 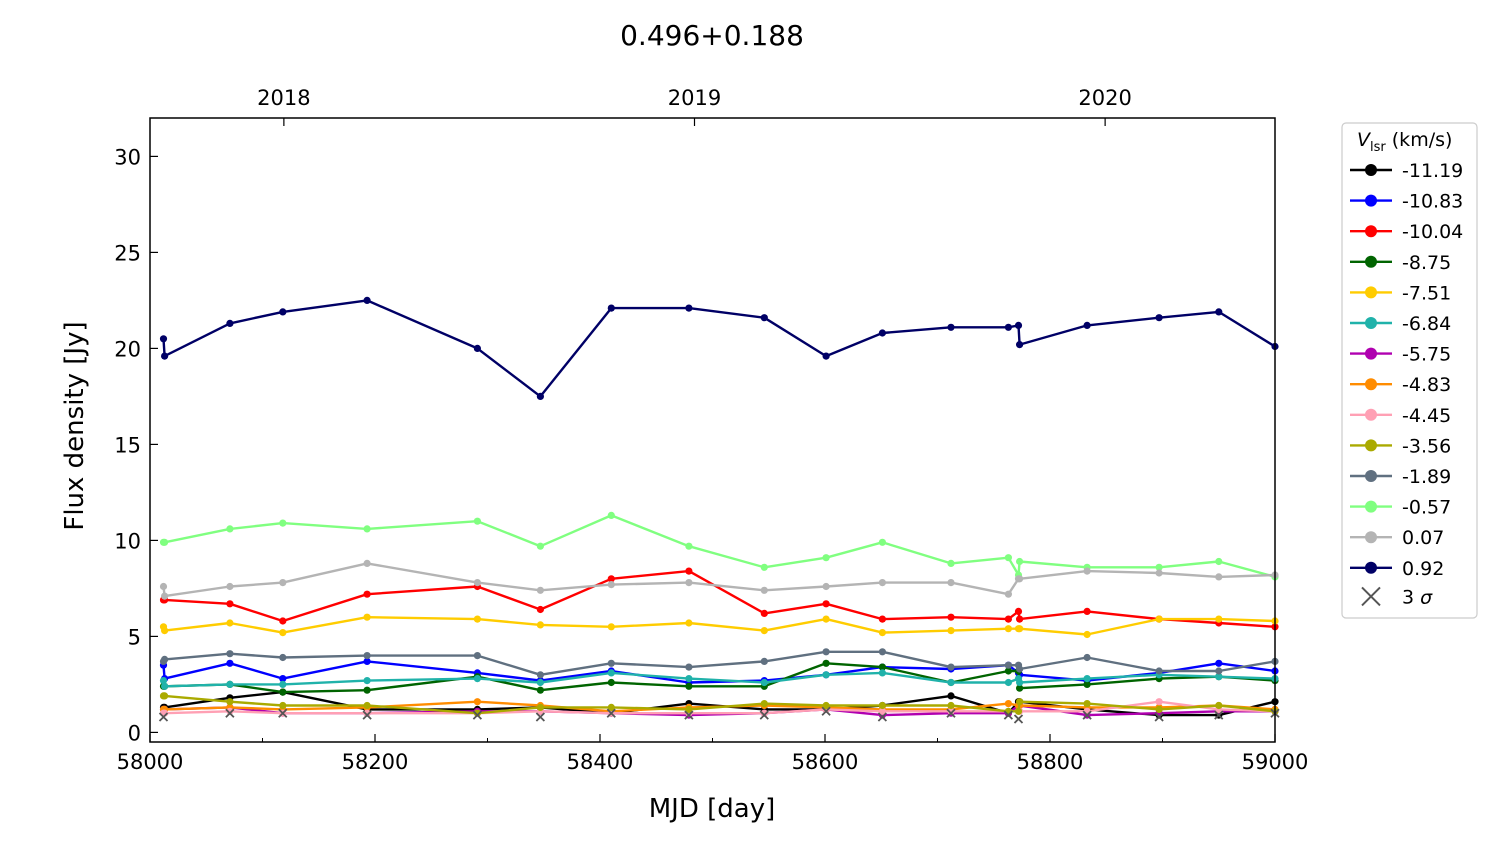 What do you see at coordinates (719, 348) in the screenshot?
I see `series-0.92` at bounding box center [719, 348].